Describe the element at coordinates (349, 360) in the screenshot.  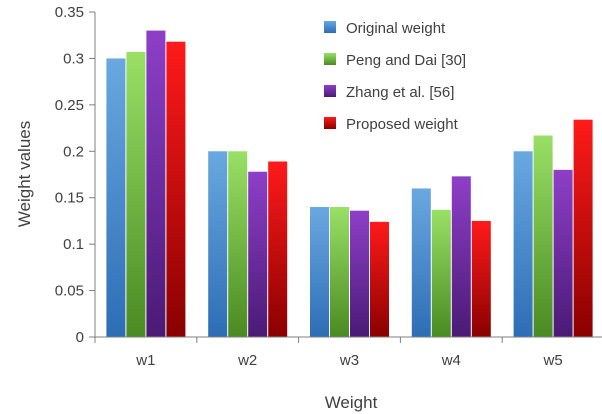
I see `x-tick-label: w3` at that location.